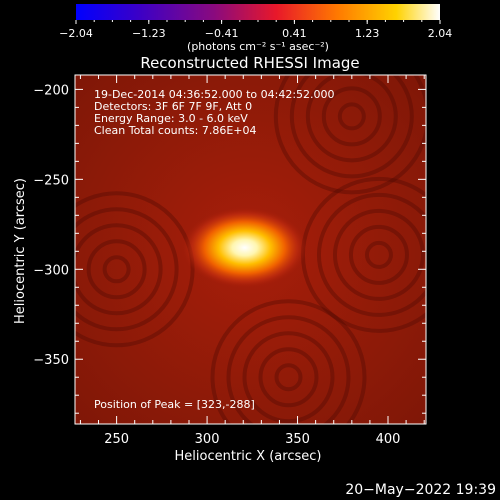 The width and height of the screenshot is (500, 500). I want to click on y-axis-label: Heliocentric Y (arcsec), so click(20, 251).